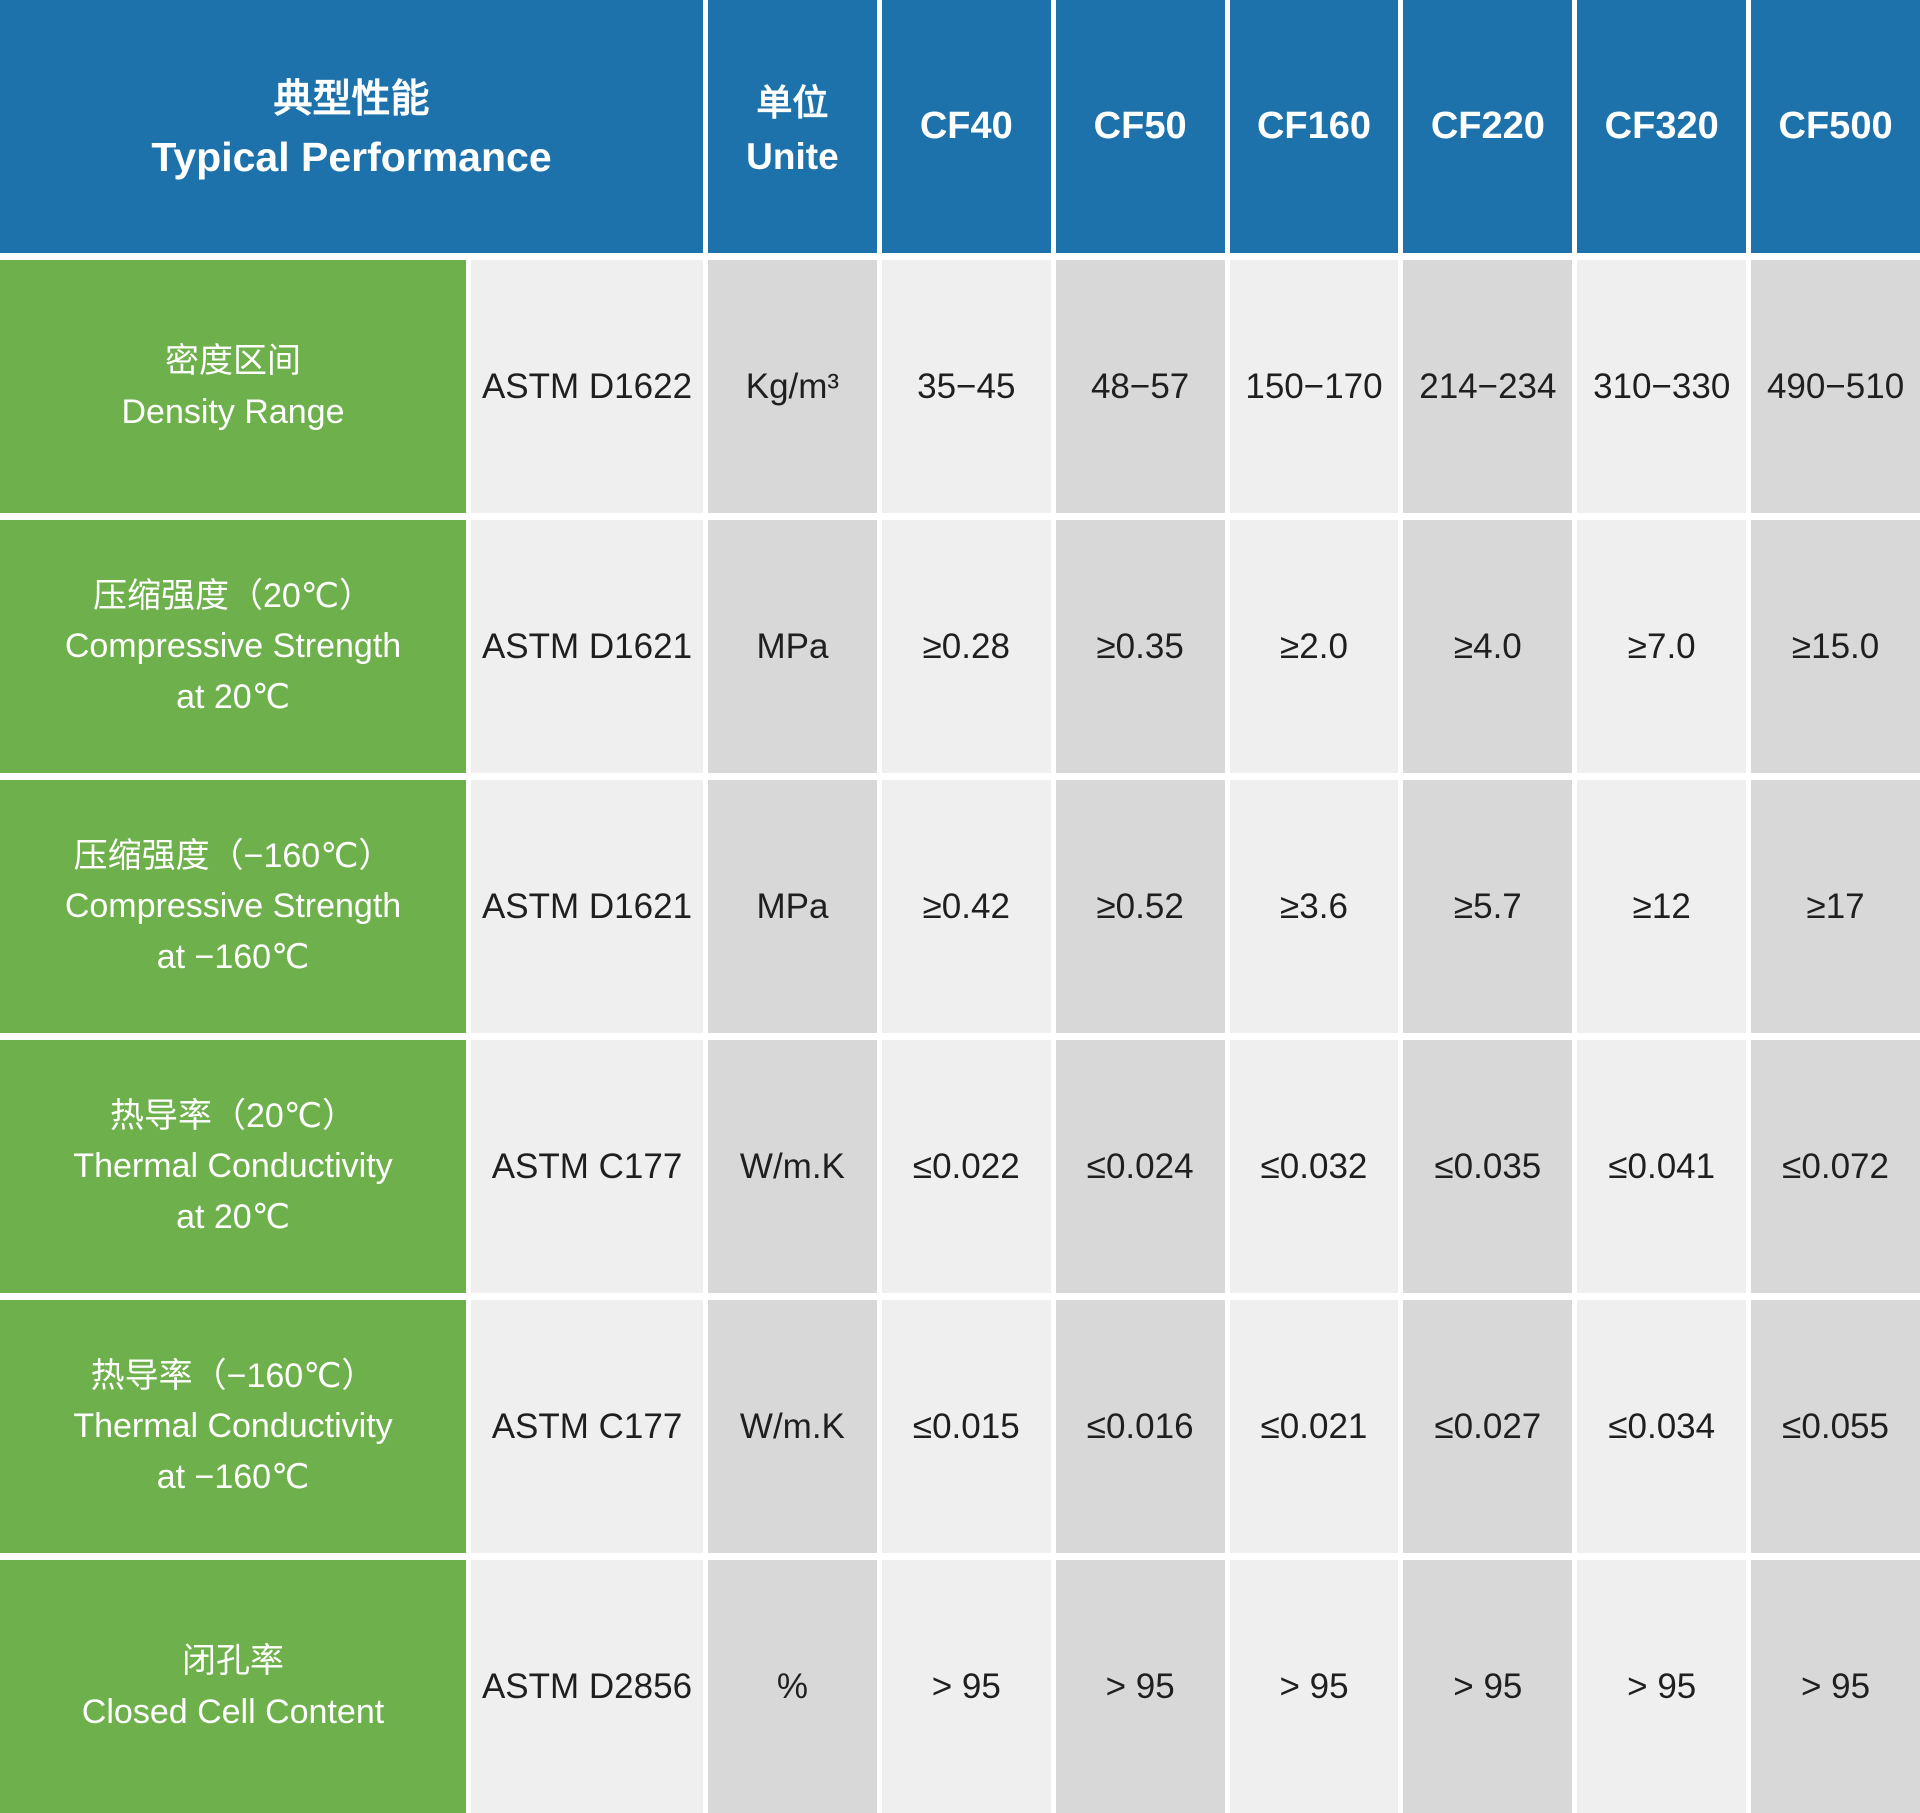 Image resolution: width=1920 pixels, height=1813 pixels. I want to click on value-cell-cf500: ≥15.0, so click(1835, 646).